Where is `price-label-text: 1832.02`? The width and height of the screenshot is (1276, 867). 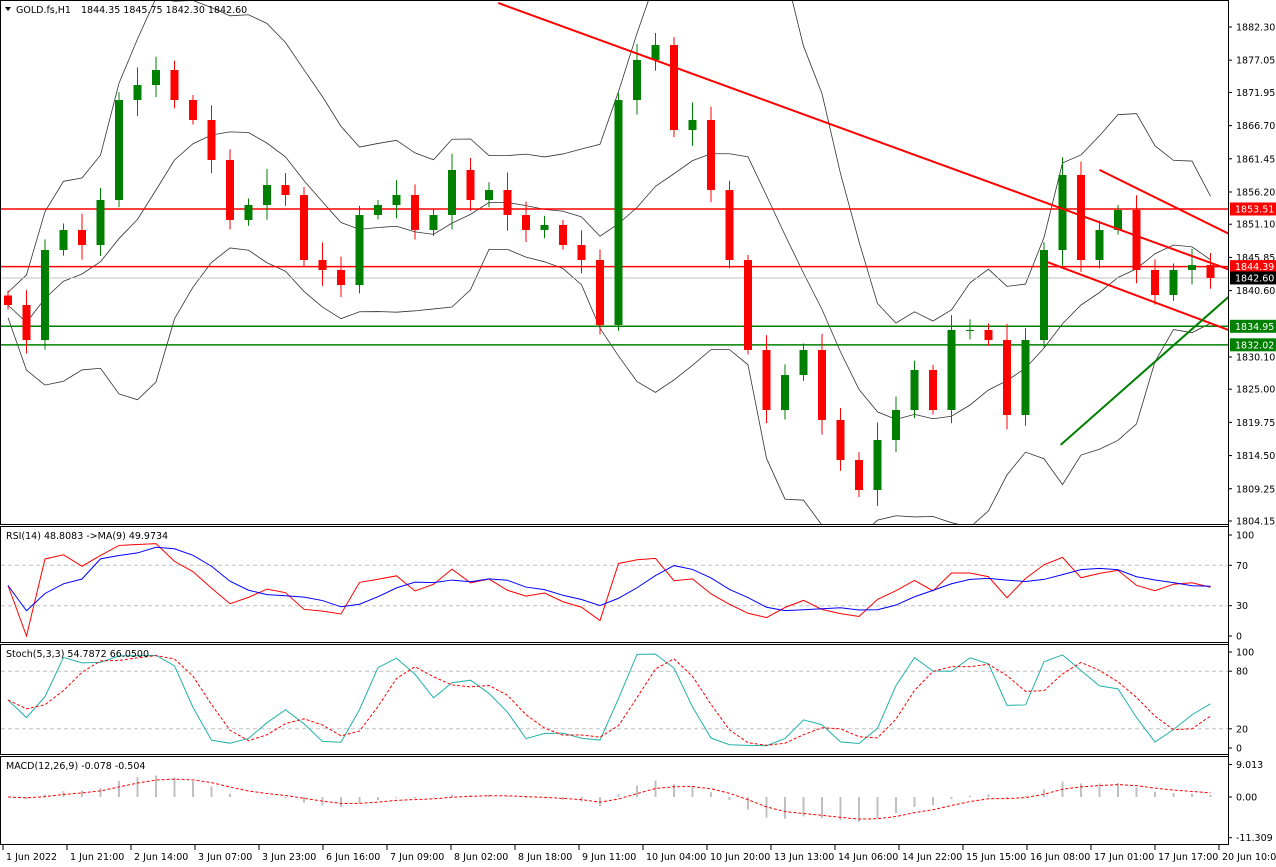 price-label-text: 1832.02 is located at coordinates (1254, 345).